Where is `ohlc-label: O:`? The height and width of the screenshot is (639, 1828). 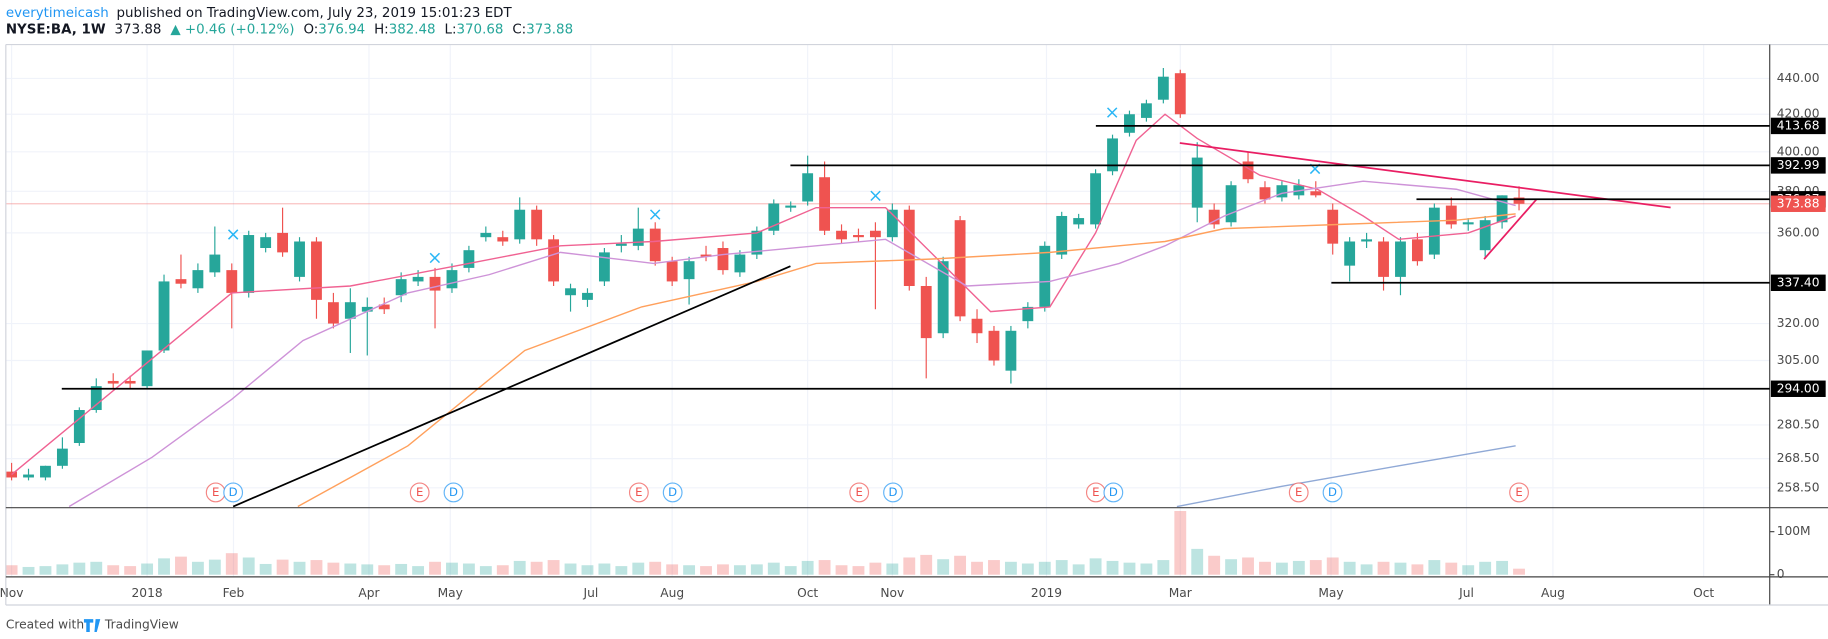
ohlc-label: O: is located at coordinates (310, 29).